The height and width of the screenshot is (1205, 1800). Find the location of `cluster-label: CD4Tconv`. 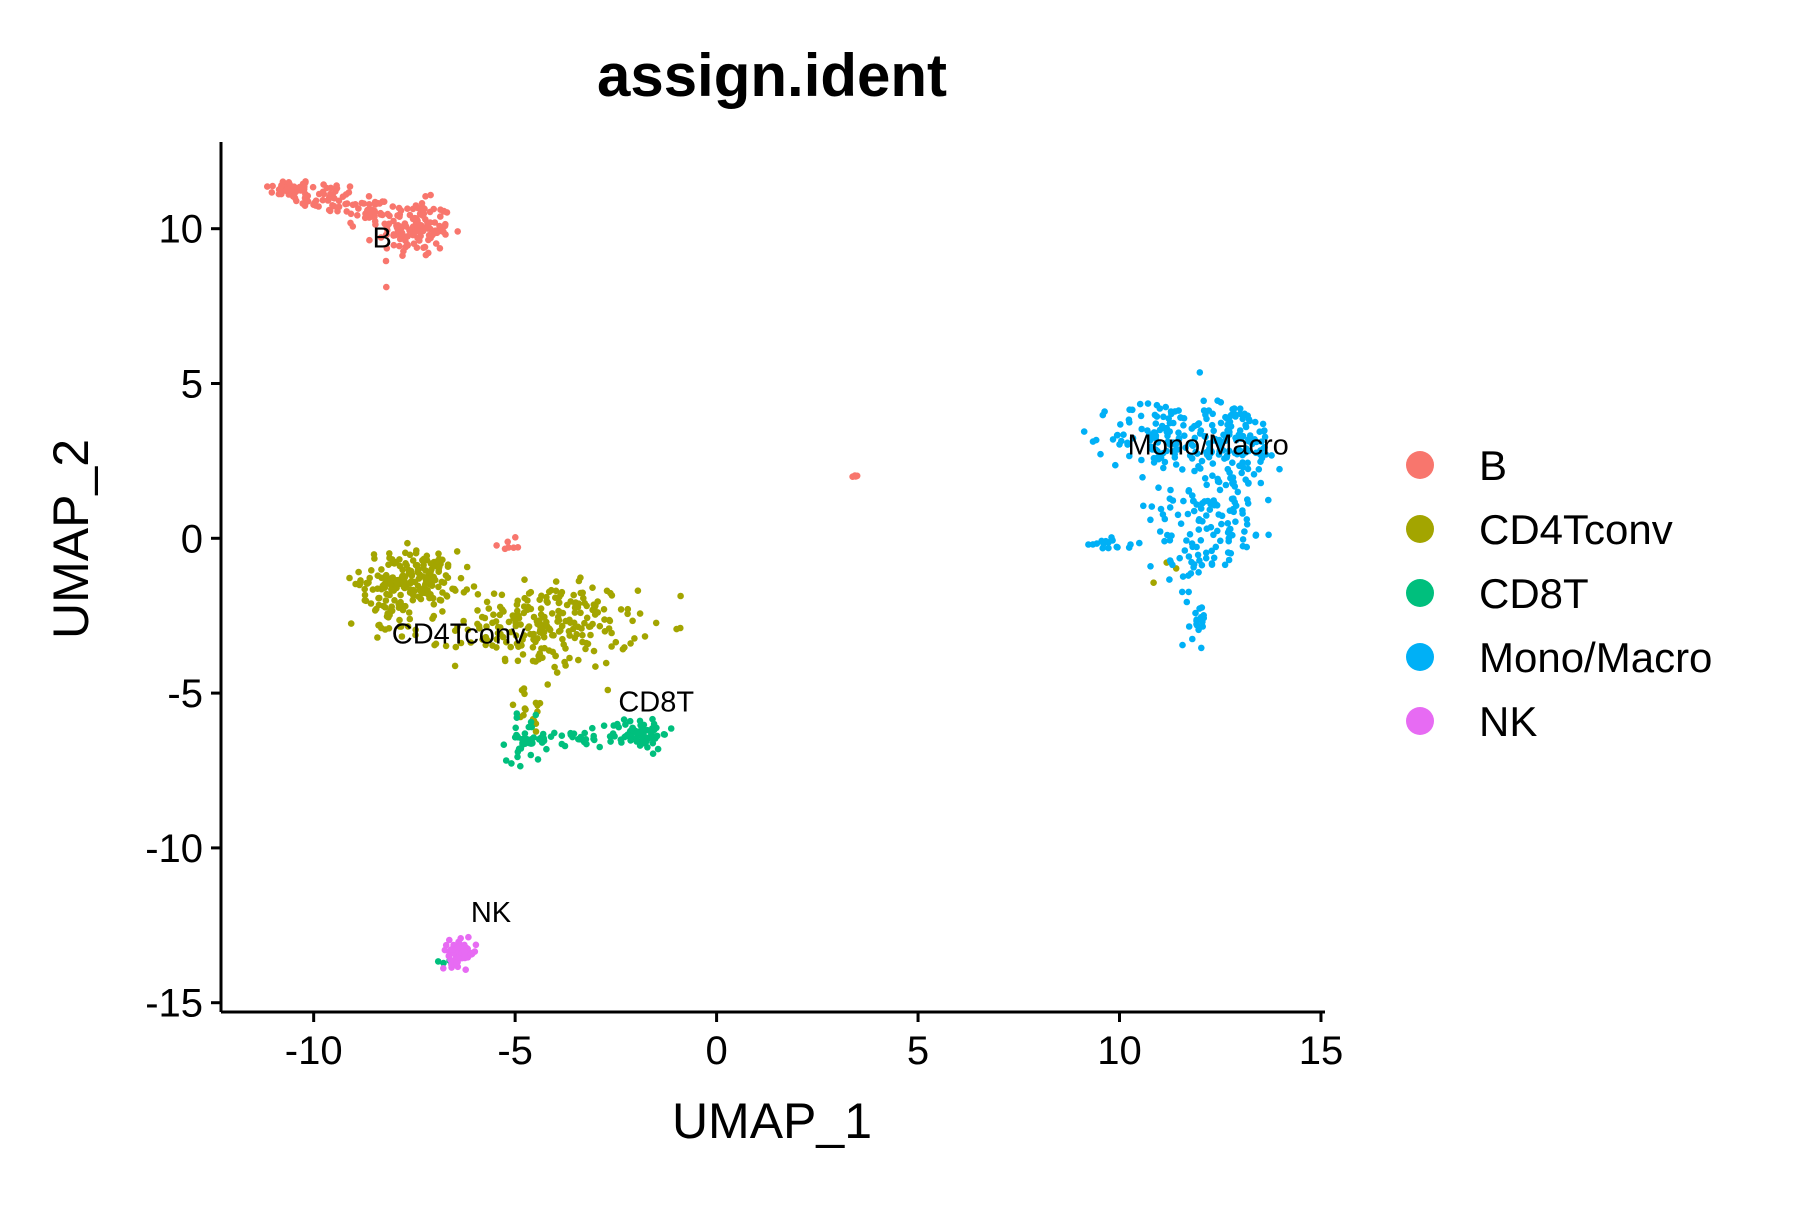

cluster-label: CD4Tconv is located at coordinates (459, 635).